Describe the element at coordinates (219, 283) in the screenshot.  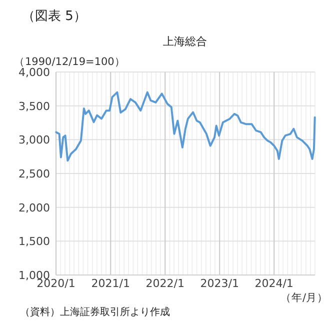
I see `x-tick-label: 2023/1` at that location.